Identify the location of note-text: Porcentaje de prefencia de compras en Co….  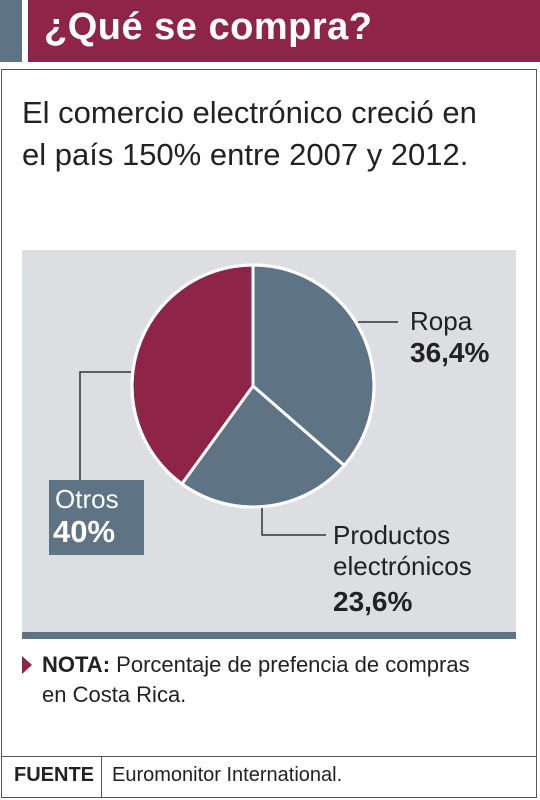
(256, 679).